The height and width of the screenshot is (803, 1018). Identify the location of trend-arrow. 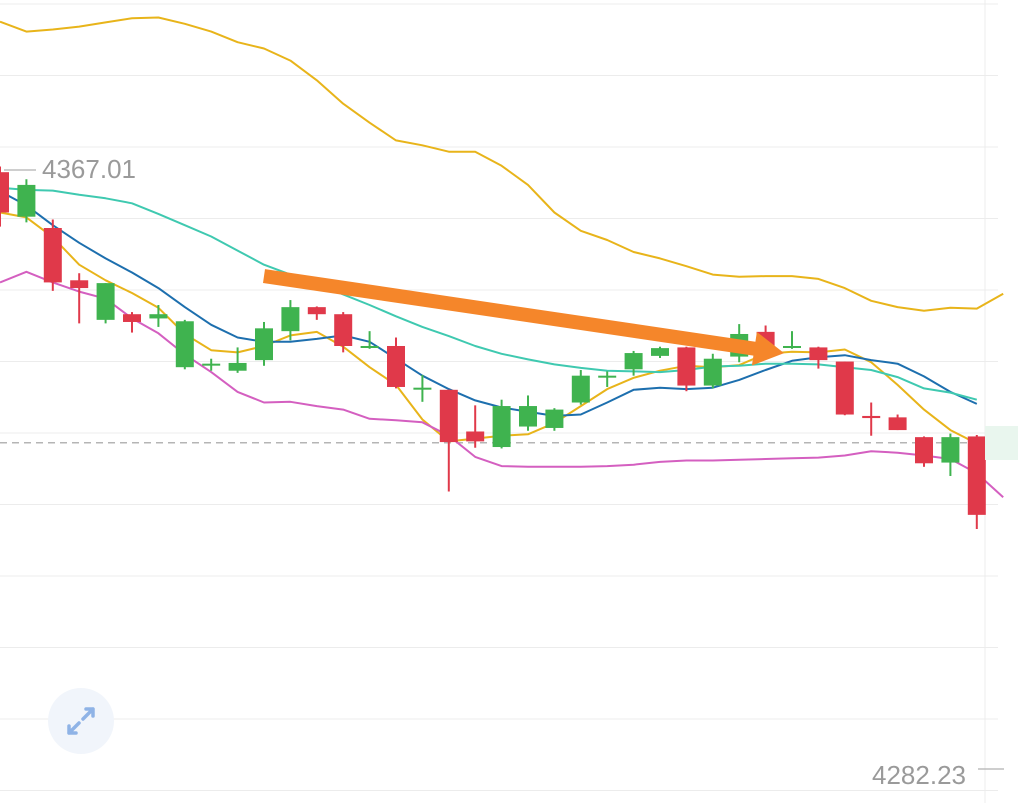
(524, 317).